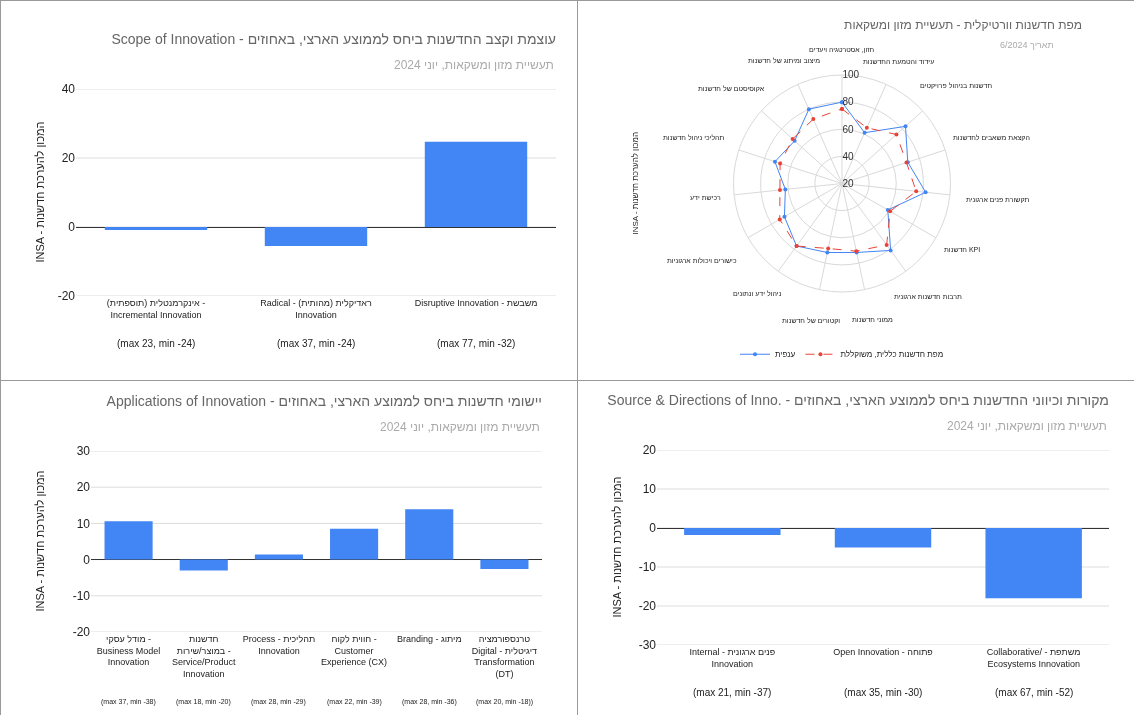  What do you see at coordinates (858, 399) in the screenshot?
I see `chart-title: Source & Directions of Inno. - מקורות וכיווני החדשנות ביחס לממוצע הארצי, באחוזים` at bounding box center [858, 399].